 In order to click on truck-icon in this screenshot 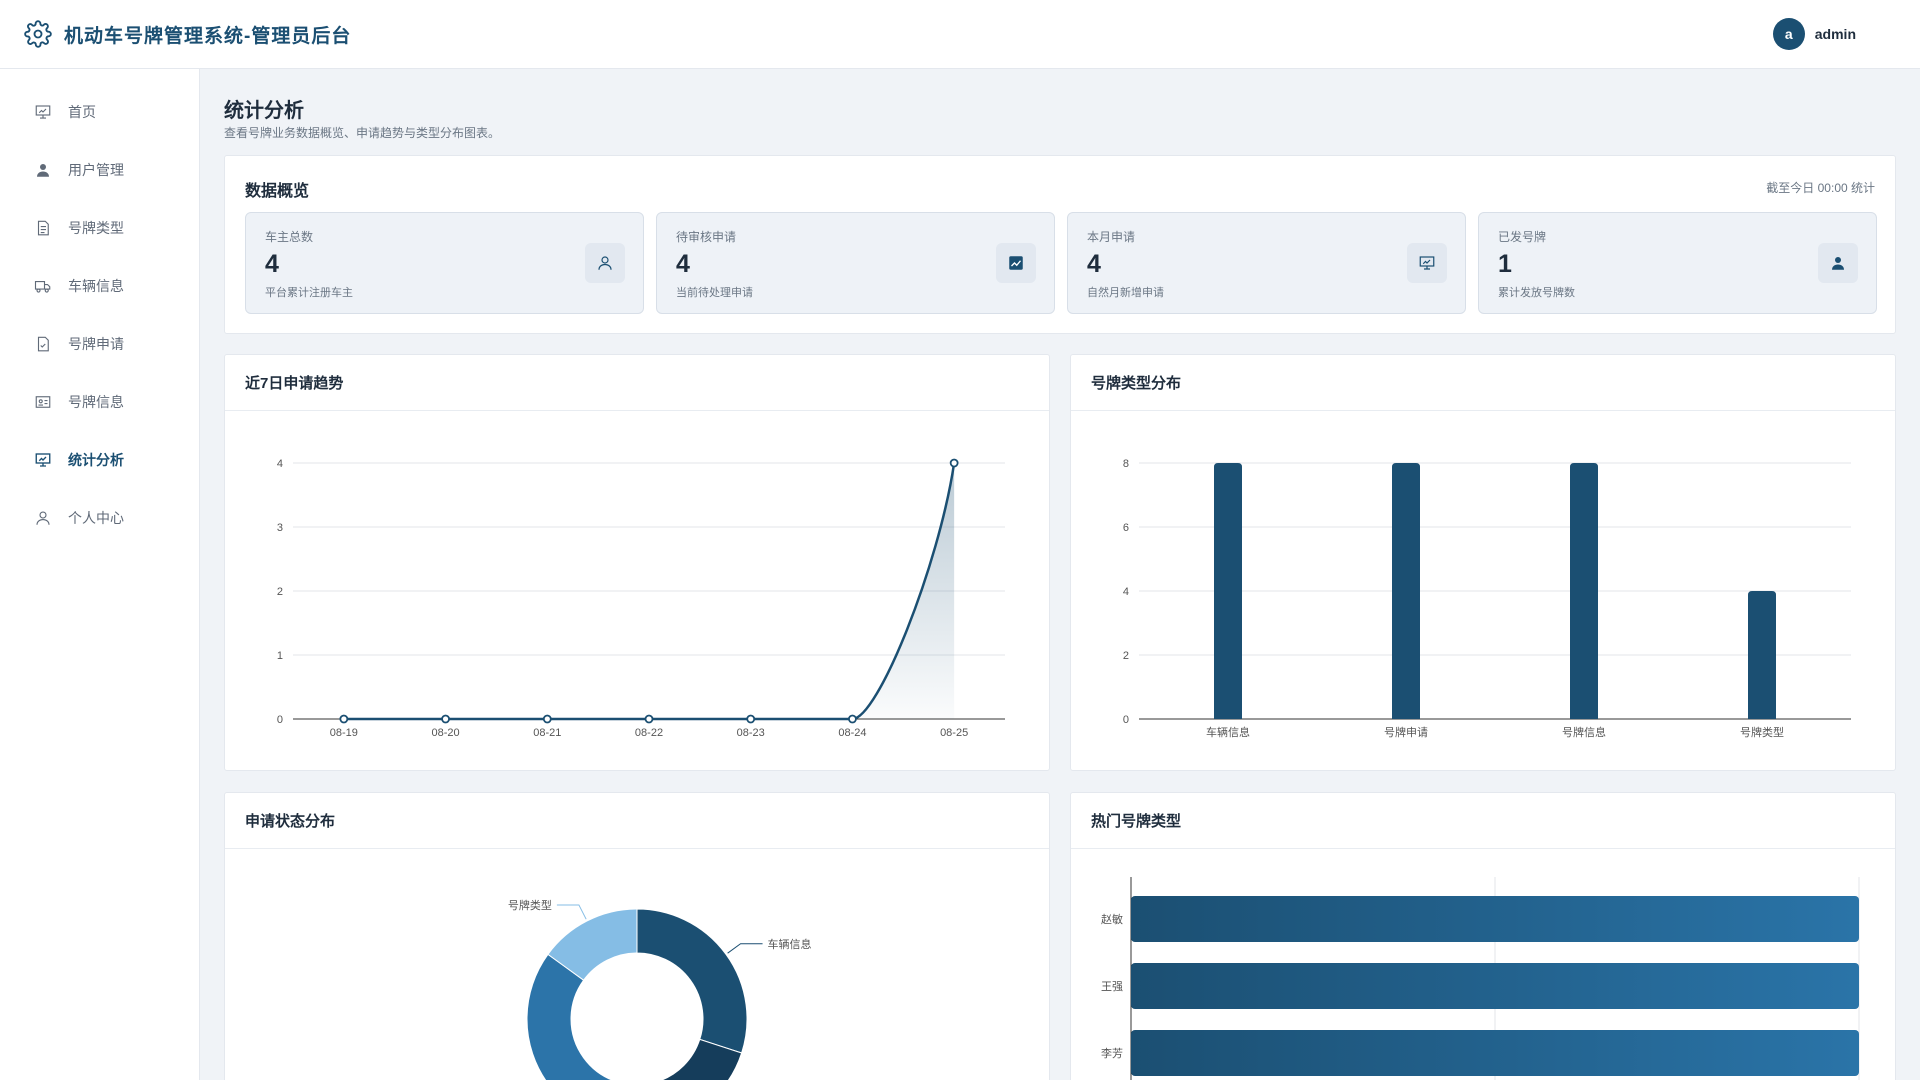, I will do `click(42, 286)`.